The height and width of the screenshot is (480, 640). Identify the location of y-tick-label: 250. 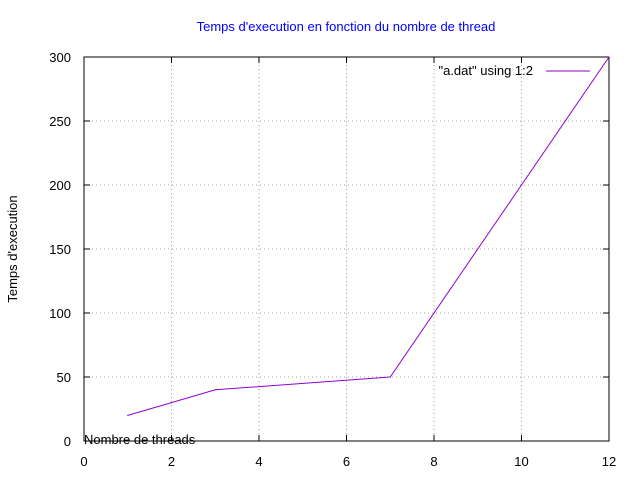
(60, 121).